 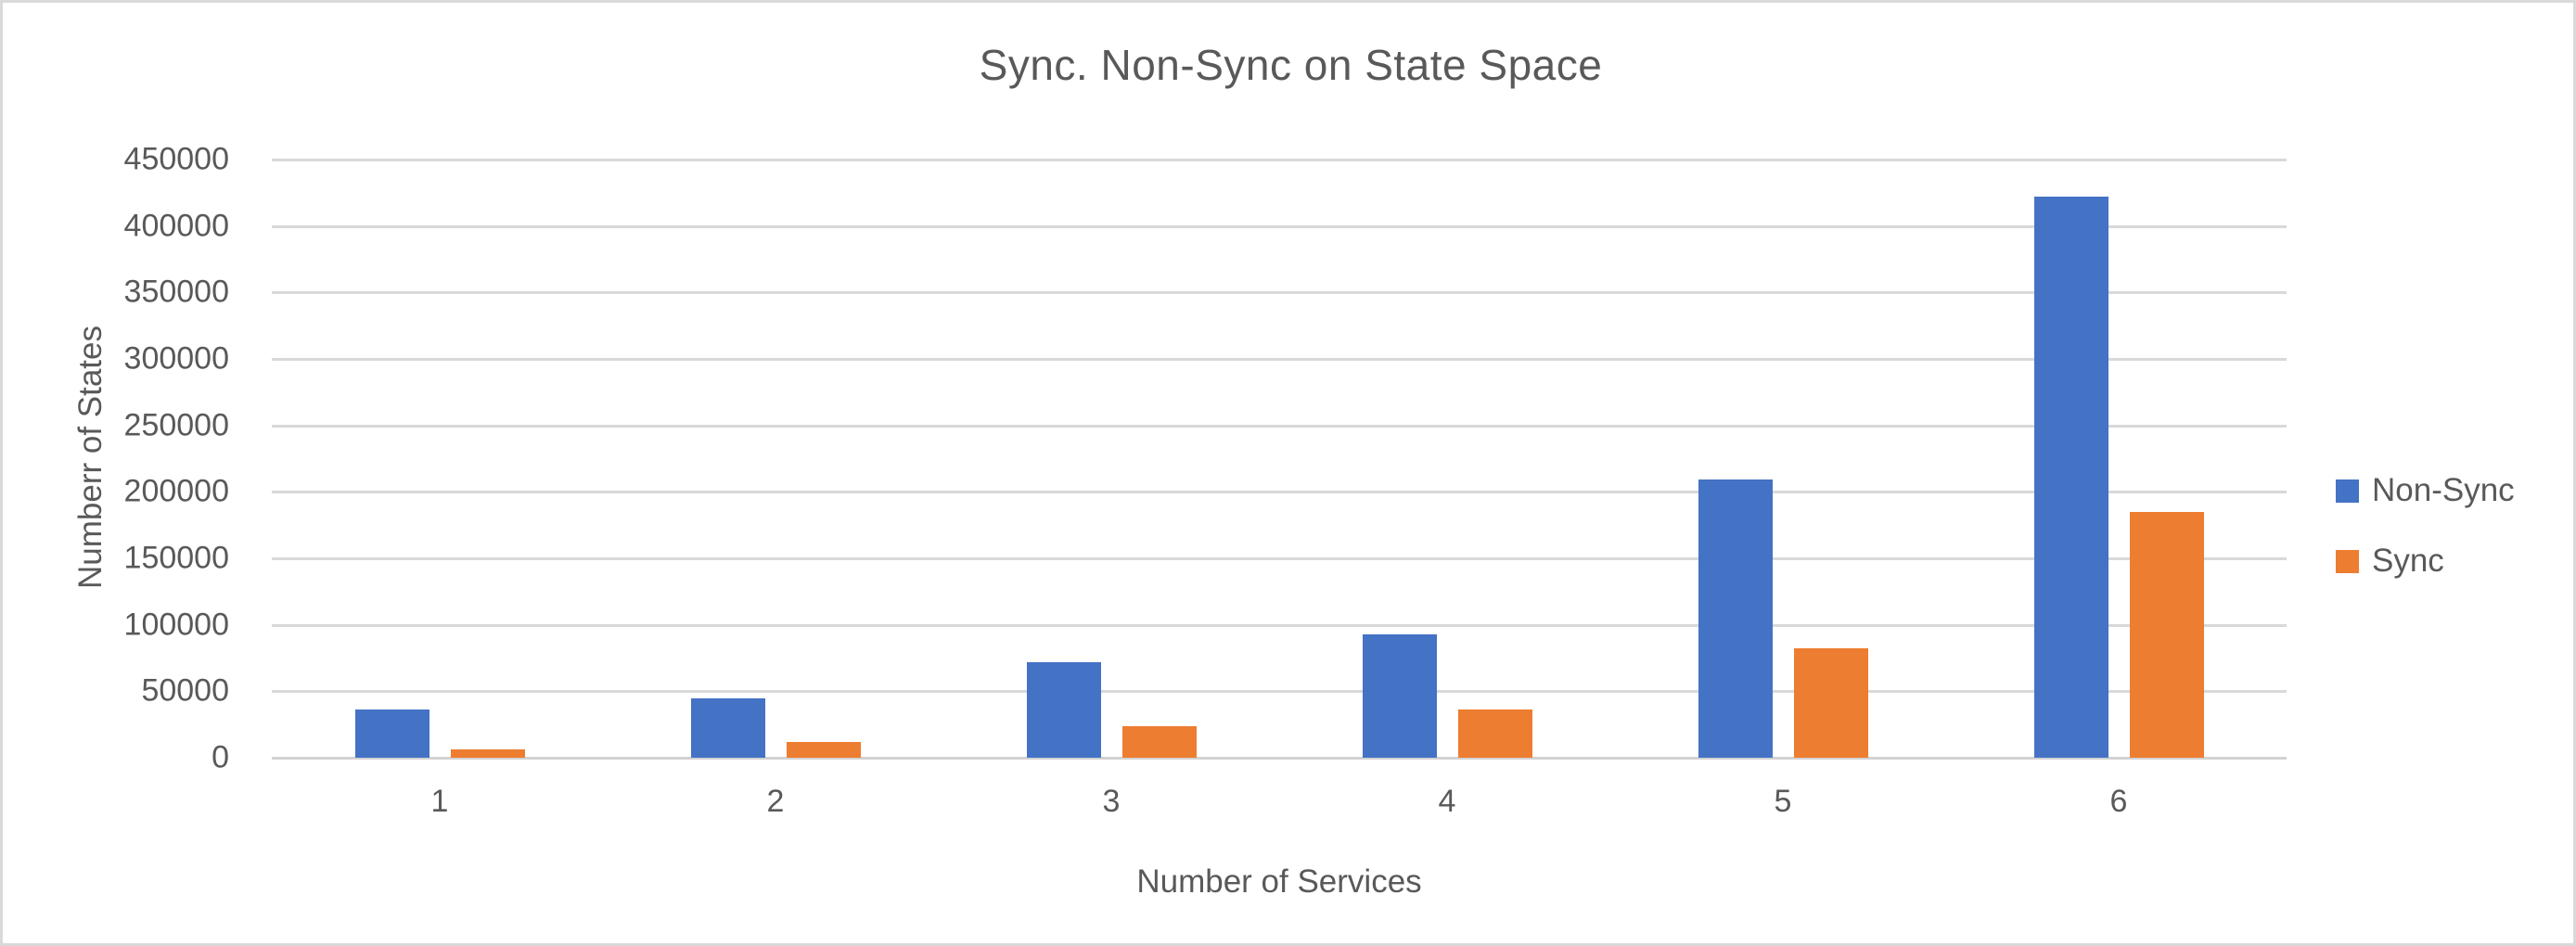 I want to click on chart-title: Sync. Non-Sync on State Space, so click(x=1291, y=65).